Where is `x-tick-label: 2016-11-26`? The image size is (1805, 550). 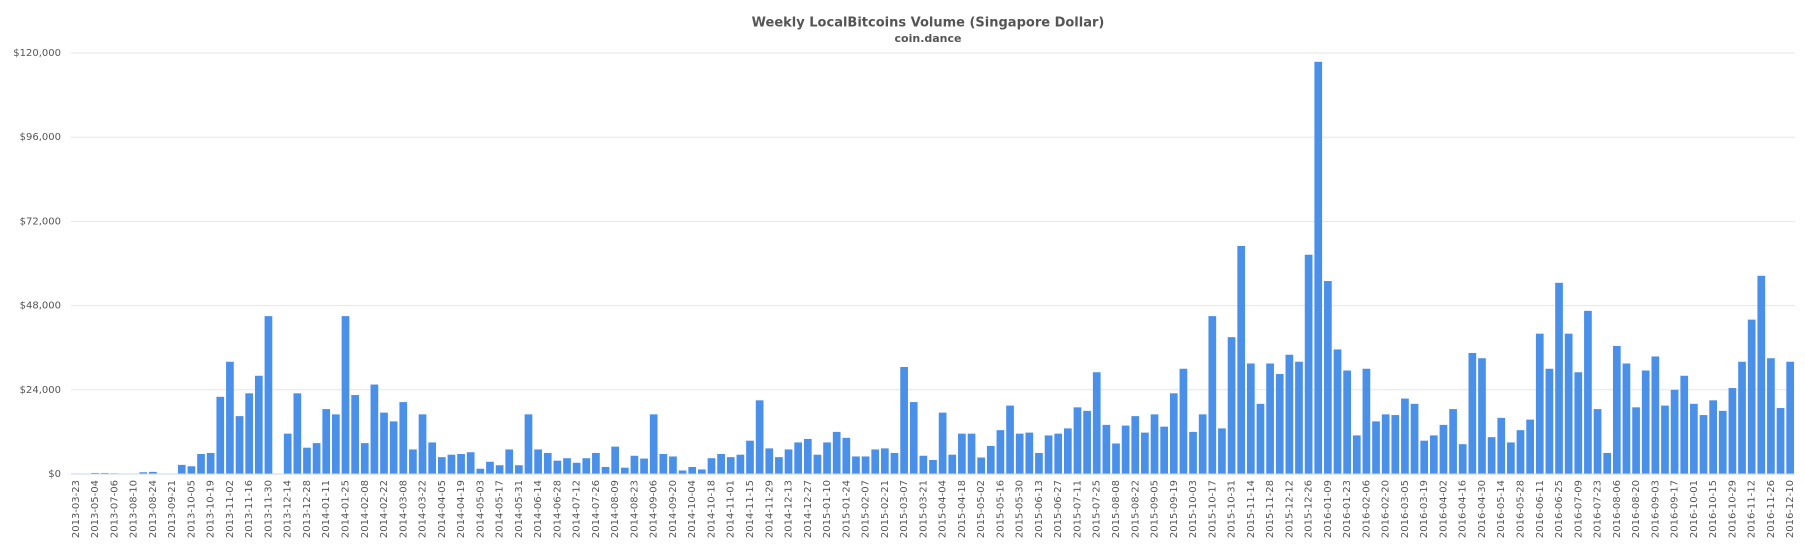 x-tick-label: 2016-11-26 is located at coordinates (1771, 509).